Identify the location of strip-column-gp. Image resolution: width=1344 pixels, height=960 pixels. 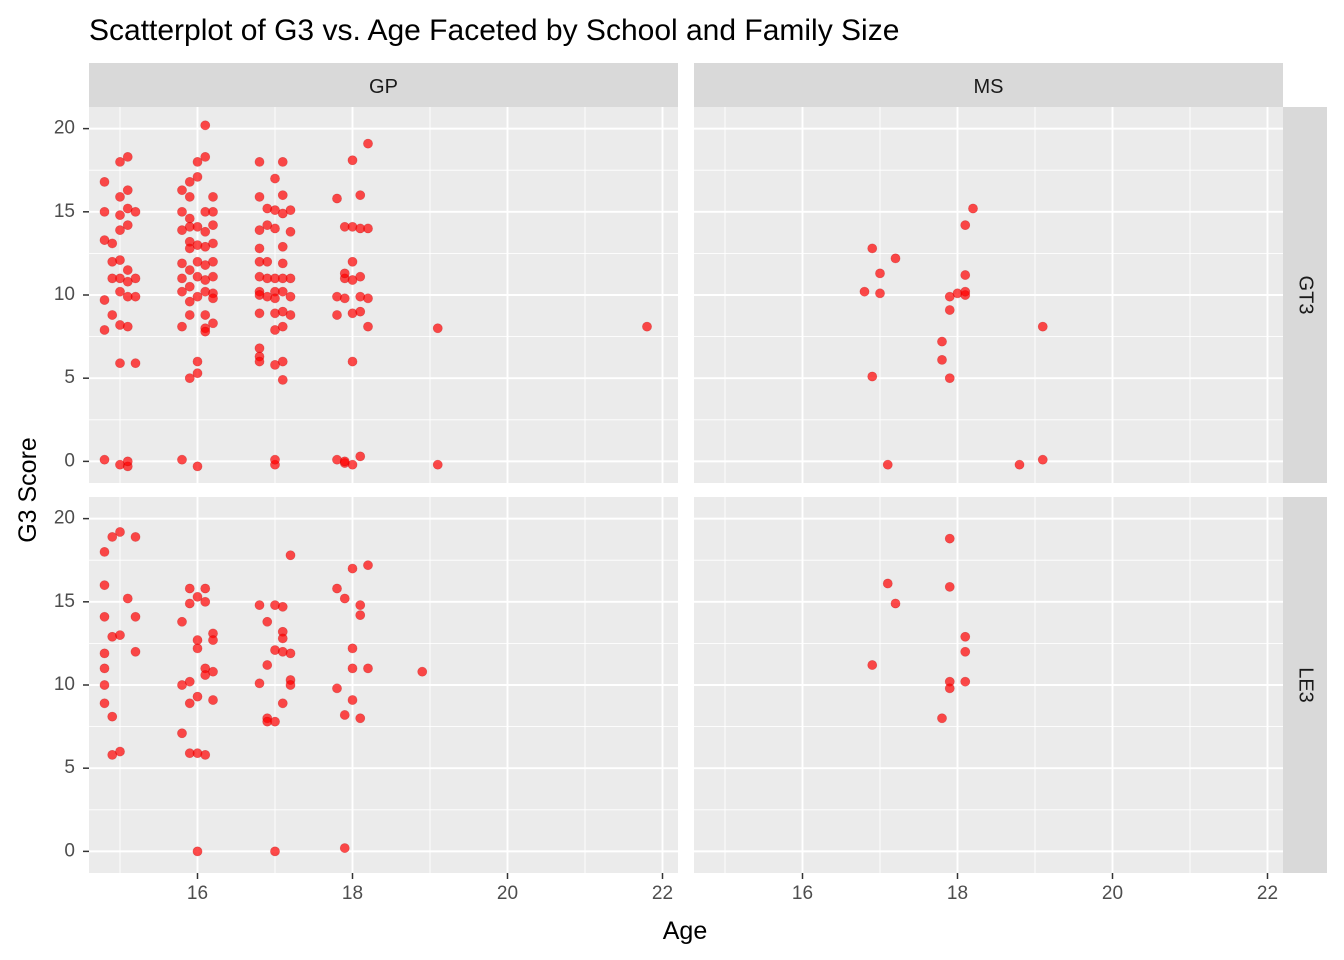
(383, 85).